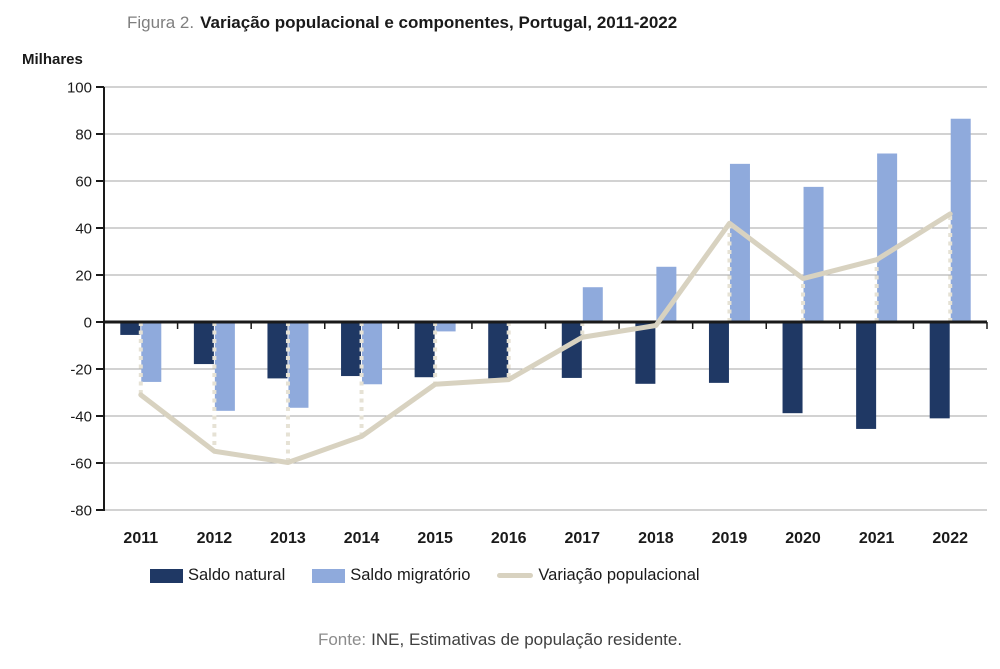 The width and height of the screenshot is (1000, 669). Describe the element at coordinates (372, 353) in the screenshot. I see `bar-saldo-migratorio-2014` at that location.